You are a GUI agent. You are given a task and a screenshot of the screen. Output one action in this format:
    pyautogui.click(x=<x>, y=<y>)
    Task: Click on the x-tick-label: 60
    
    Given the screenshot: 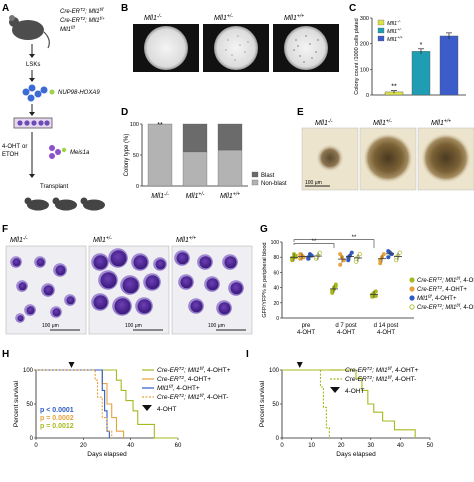 What is the action you would take?
    pyautogui.click(x=178, y=446)
    